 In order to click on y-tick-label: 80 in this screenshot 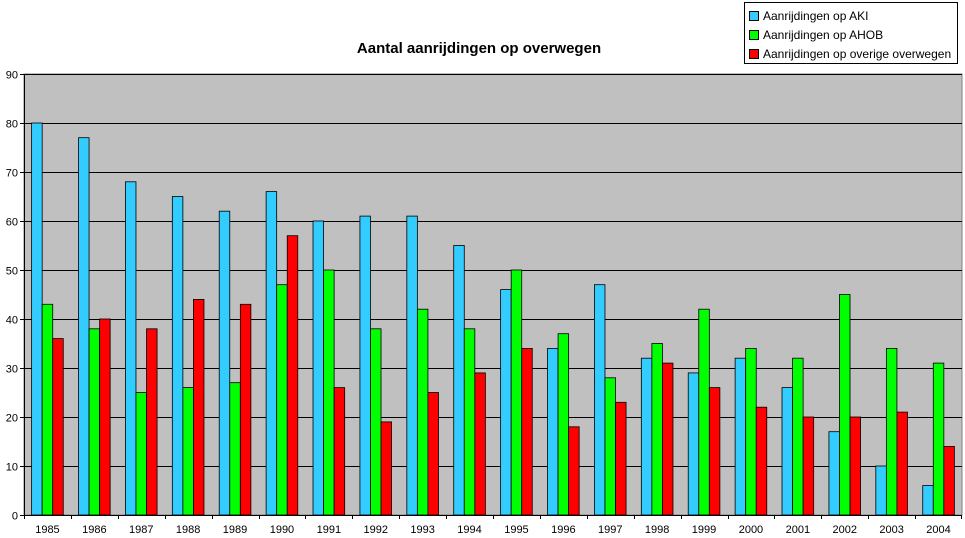, I will do `click(12, 125)`.